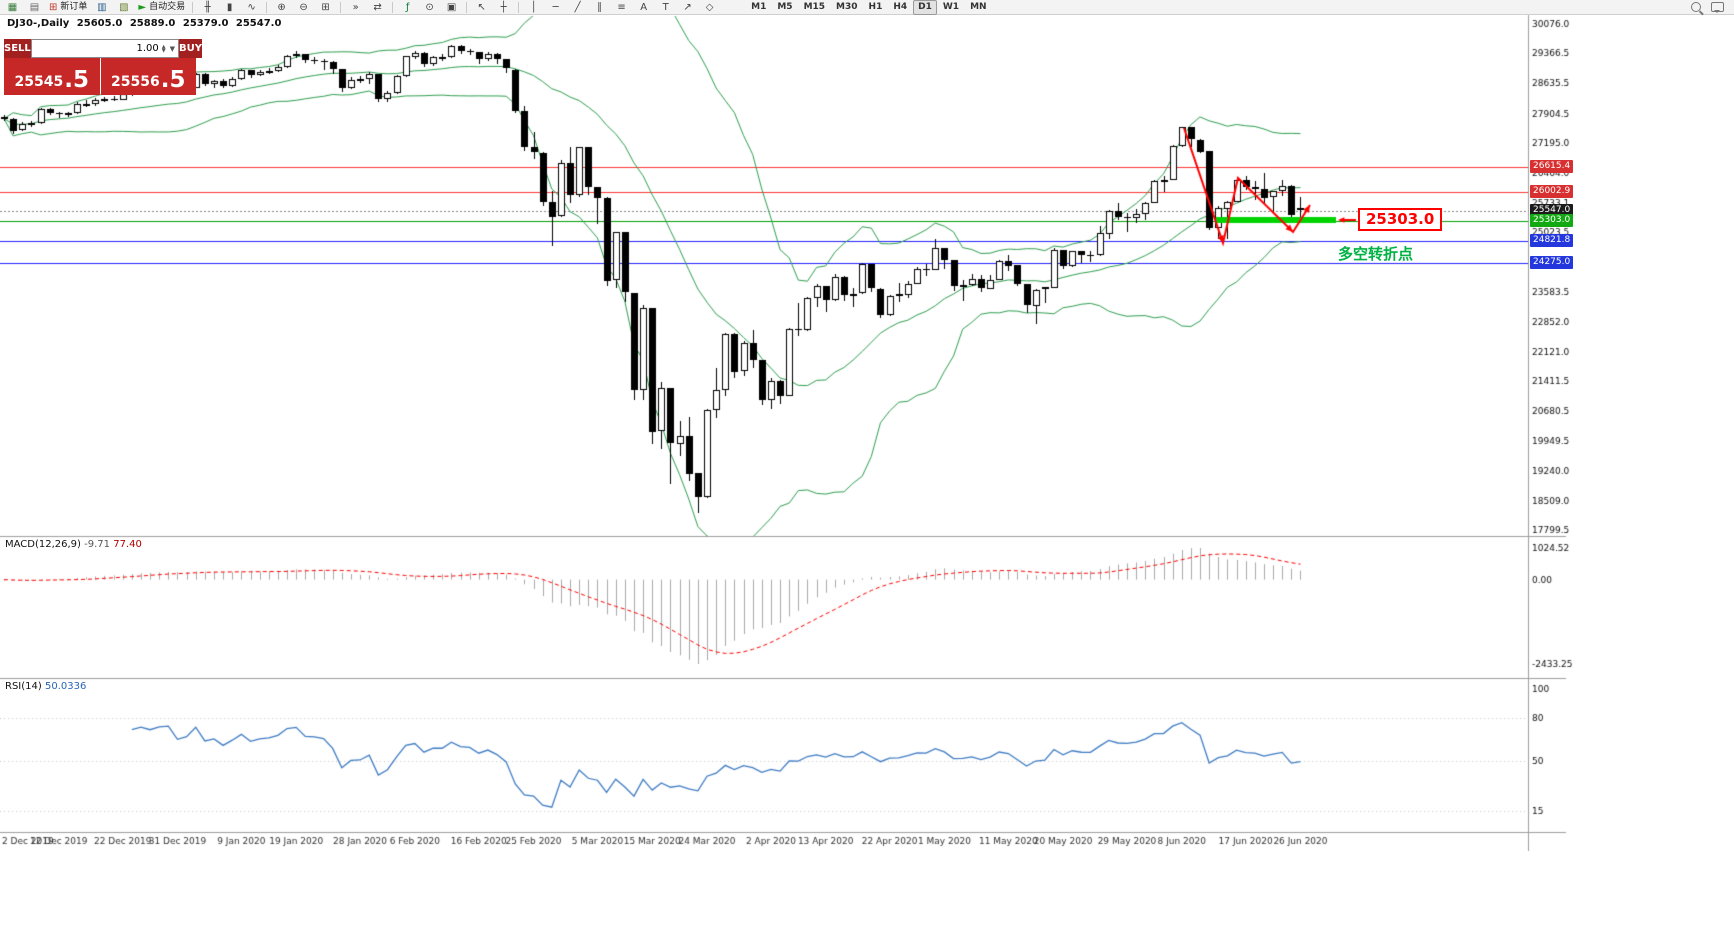 The image size is (1734, 941). Describe the element at coordinates (303, 7) in the screenshot. I see `zoom-out-icon: ⊖` at that location.